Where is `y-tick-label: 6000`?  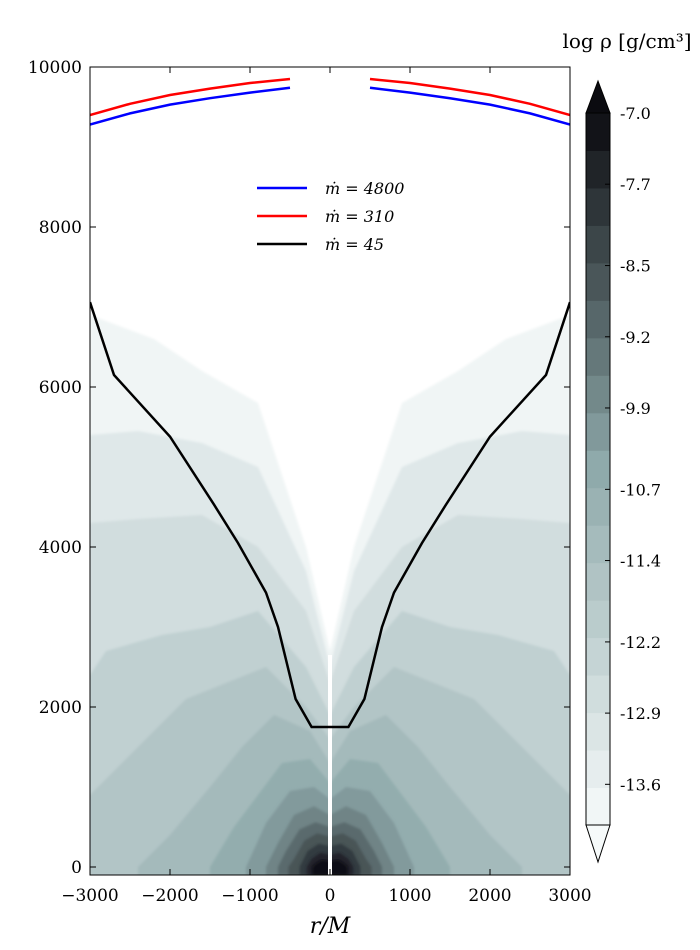
y-tick-label: 6000 is located at coordinates (60, 388).